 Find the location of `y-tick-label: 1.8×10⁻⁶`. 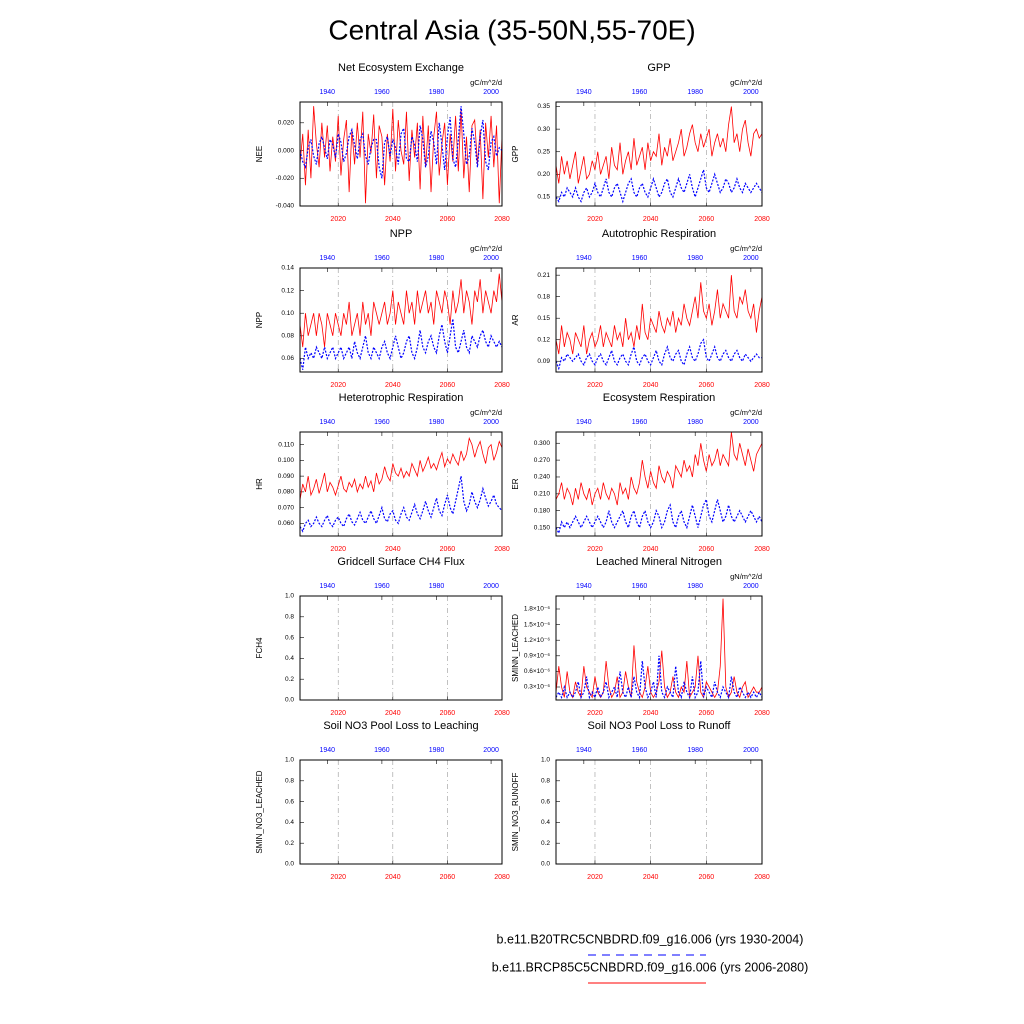

y-tick-label: 1.8×10⁻⁶ is located at coordinates (537, 609).